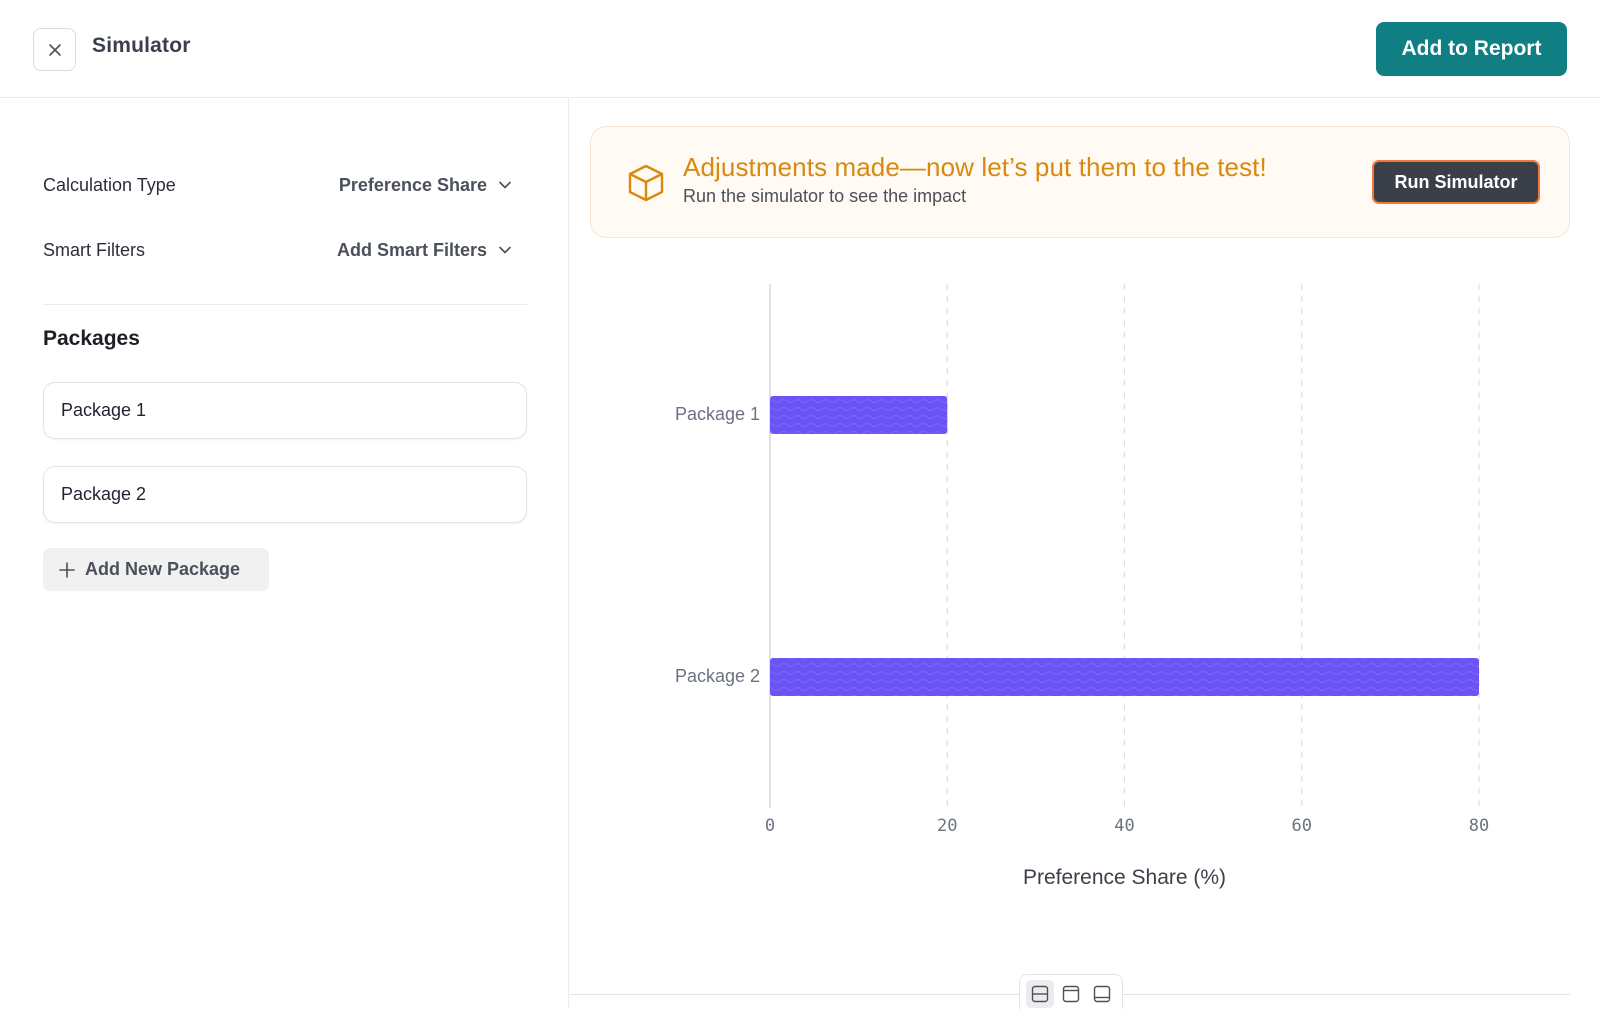 Image resolution: width=1600 pixels, height=1009 pixels. I want to click on window-top-icon, so click(1071, 994).